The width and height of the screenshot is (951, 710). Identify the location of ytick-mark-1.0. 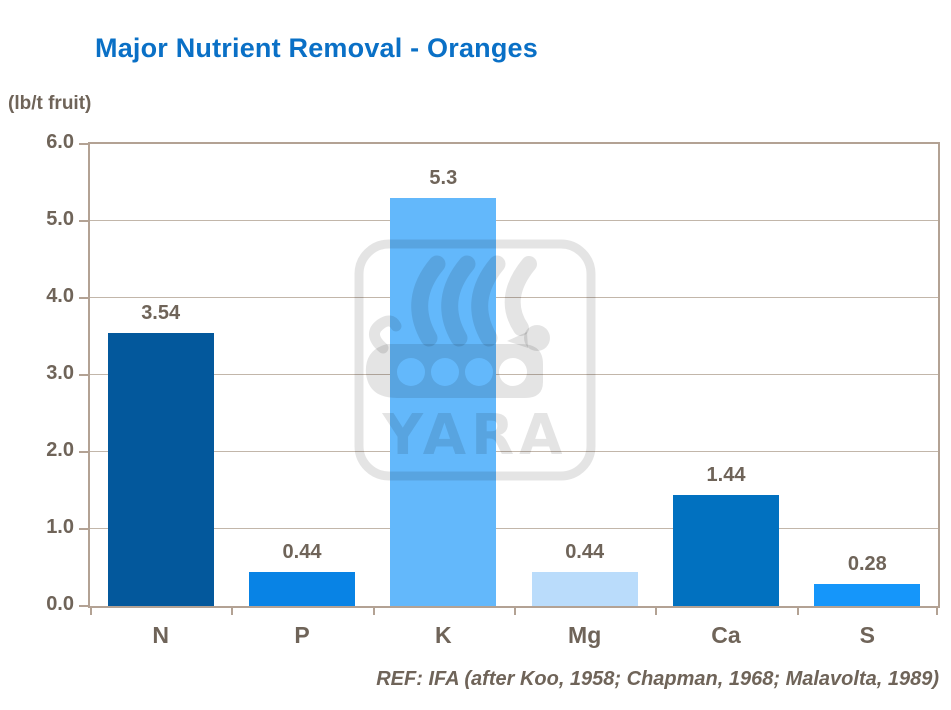
(83, 529).